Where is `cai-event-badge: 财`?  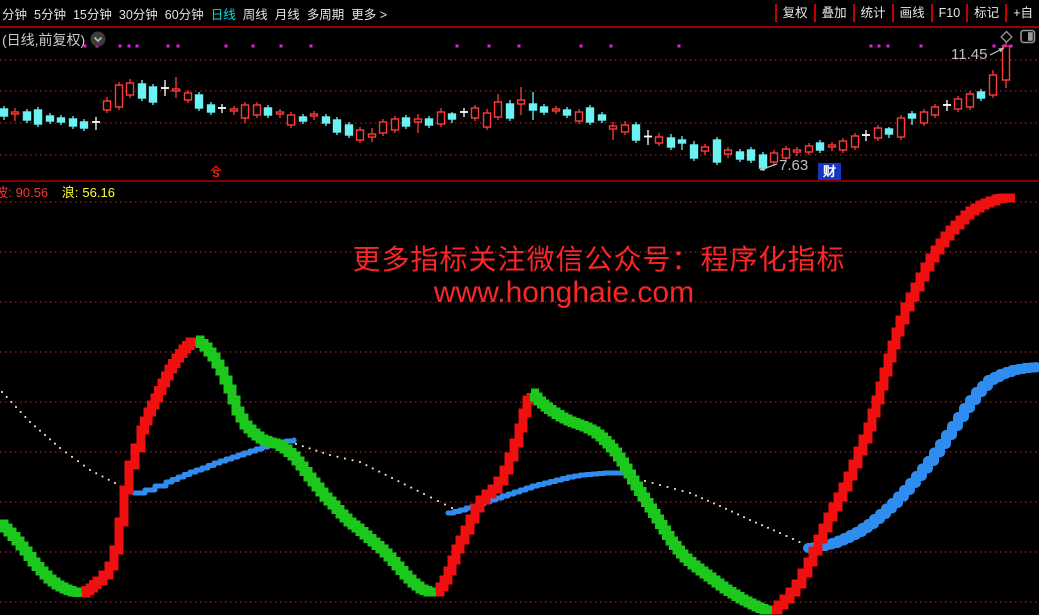 cai-event-badge: 财 is located at coordinates (829, 171).